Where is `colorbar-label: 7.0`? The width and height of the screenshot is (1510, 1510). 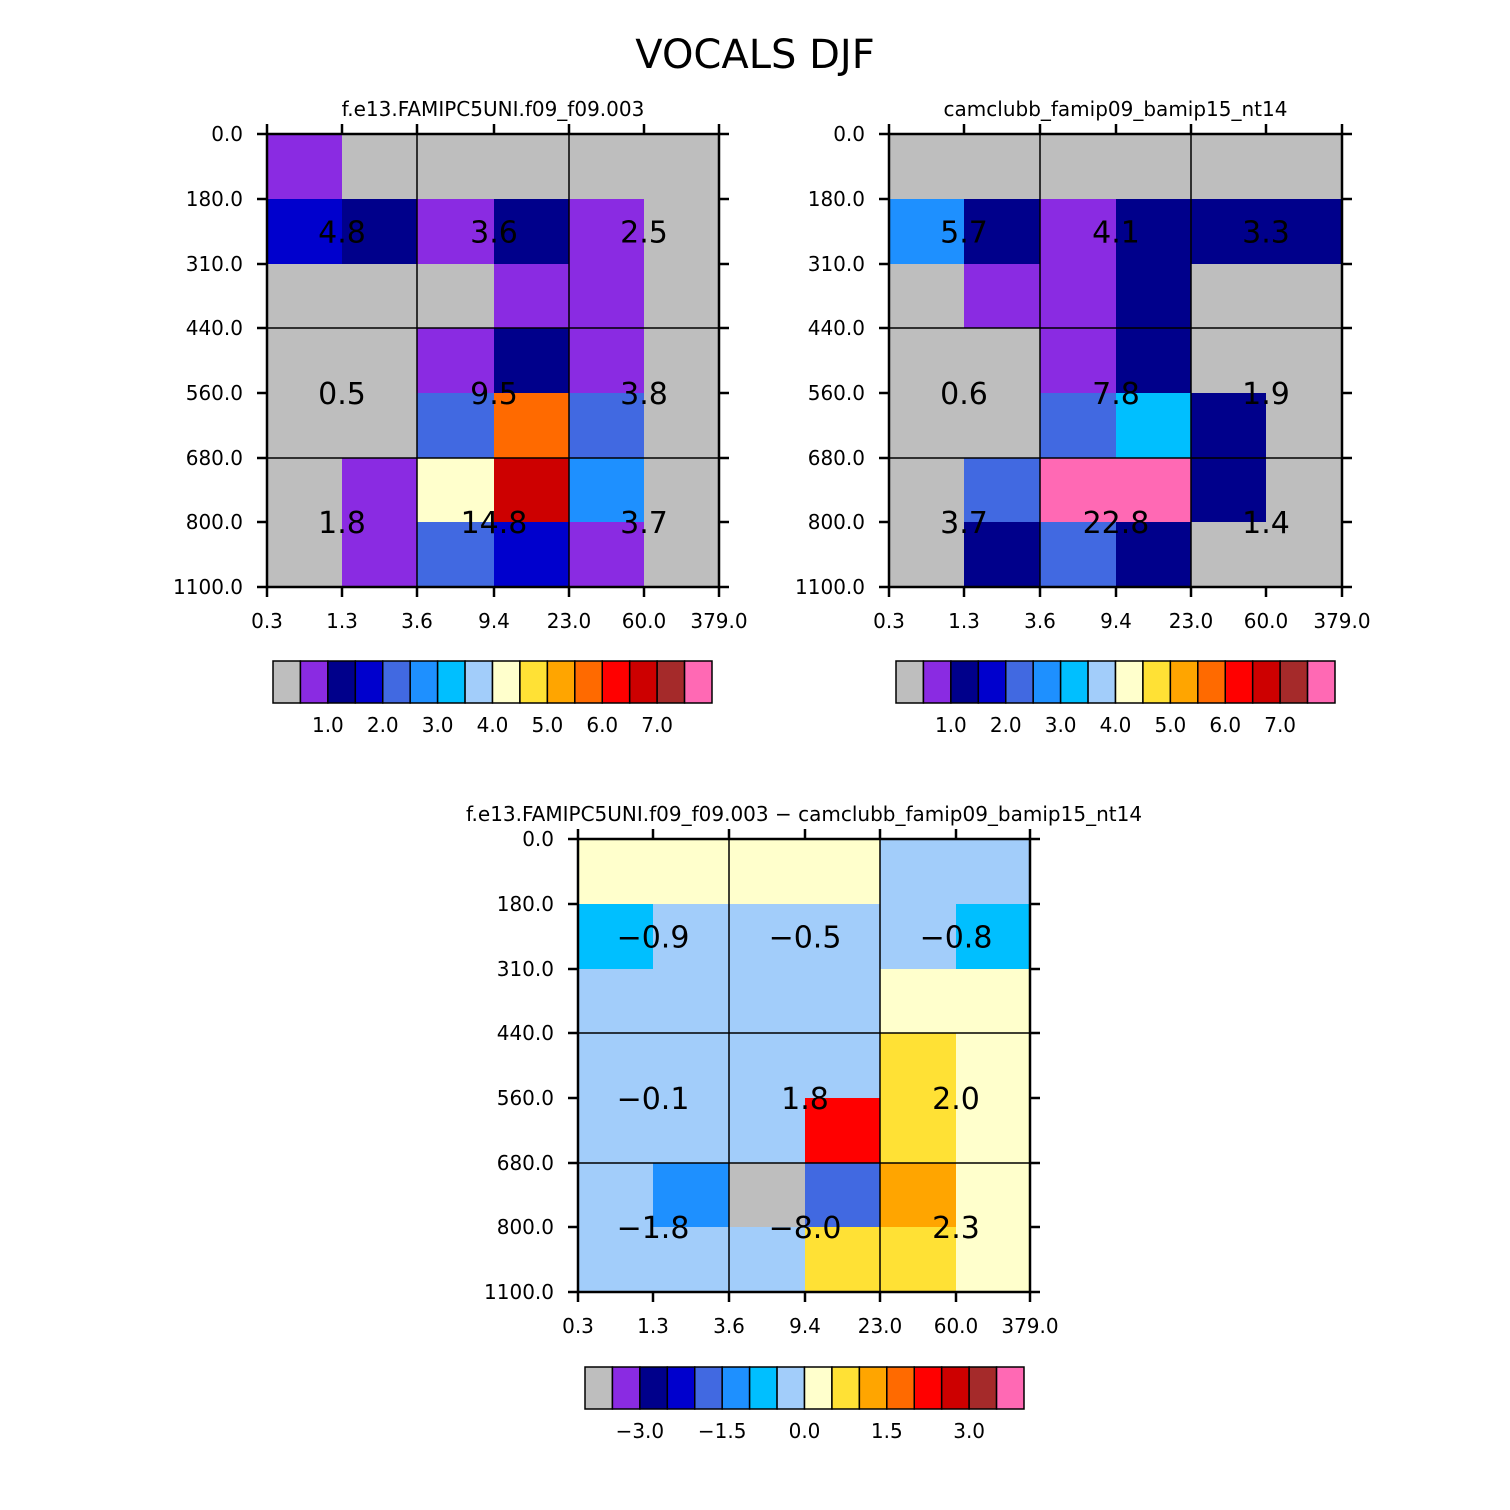
colorbar-label: 7.0 is located at coordinates (657, 725).